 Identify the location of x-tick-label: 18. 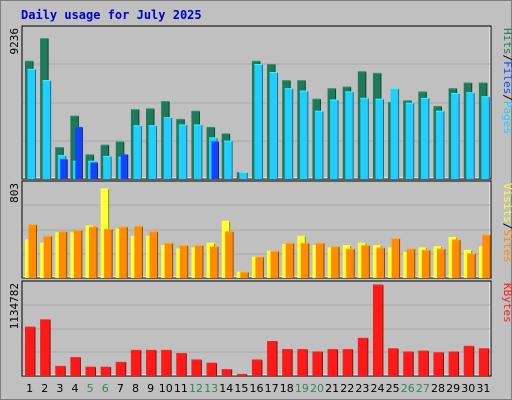
(287, 388).